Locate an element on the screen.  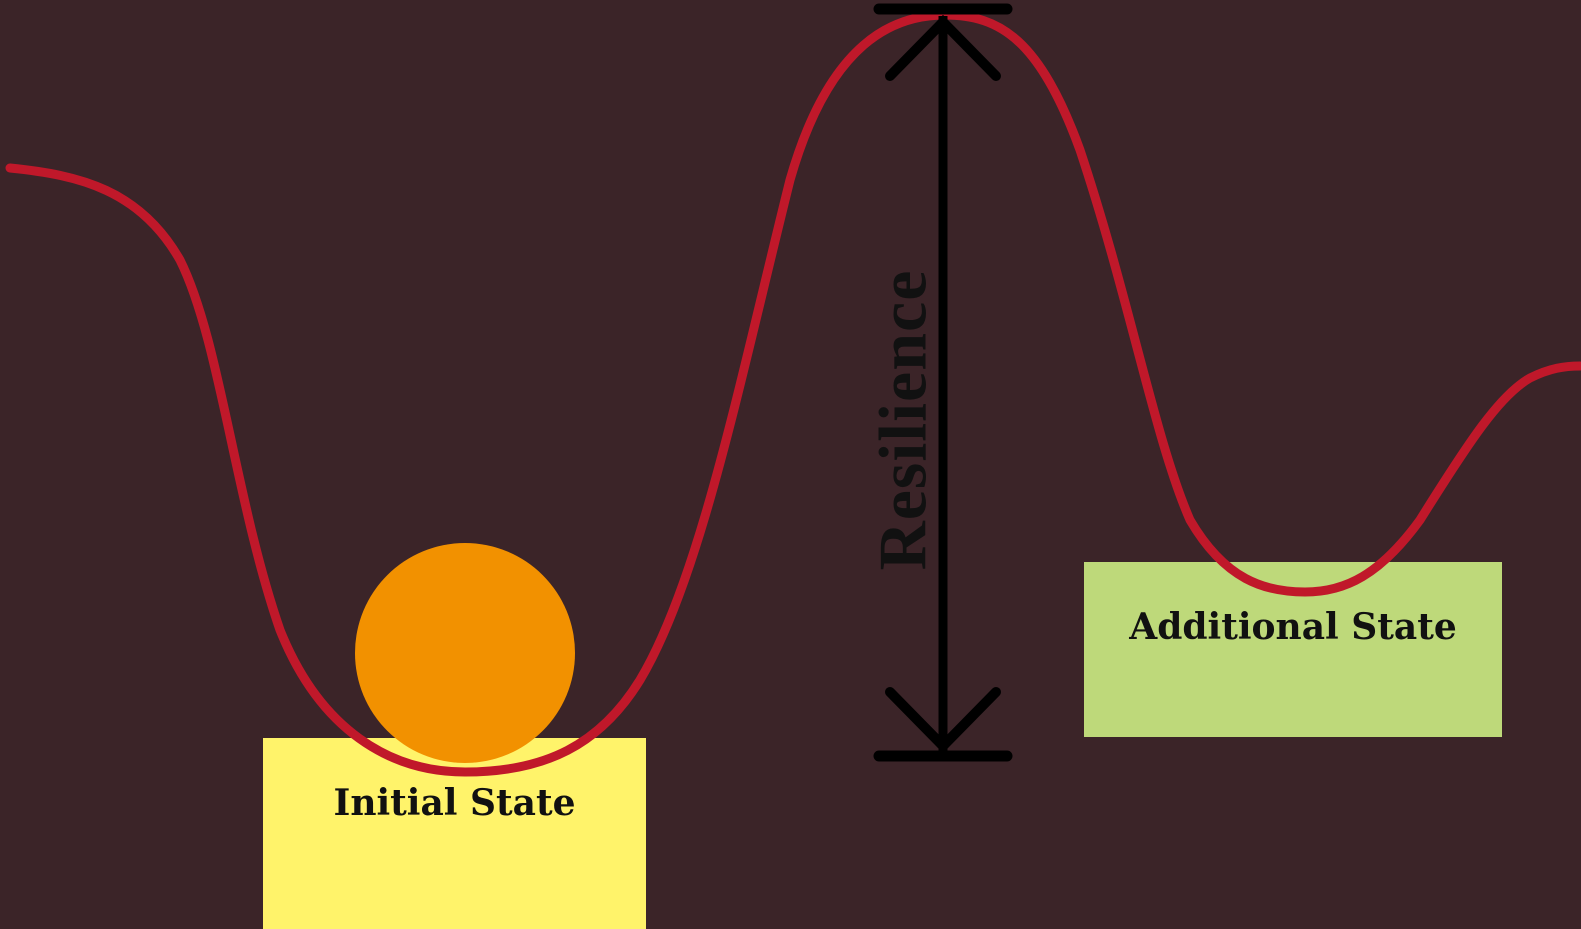
ball is located at coordinates (465, 653).